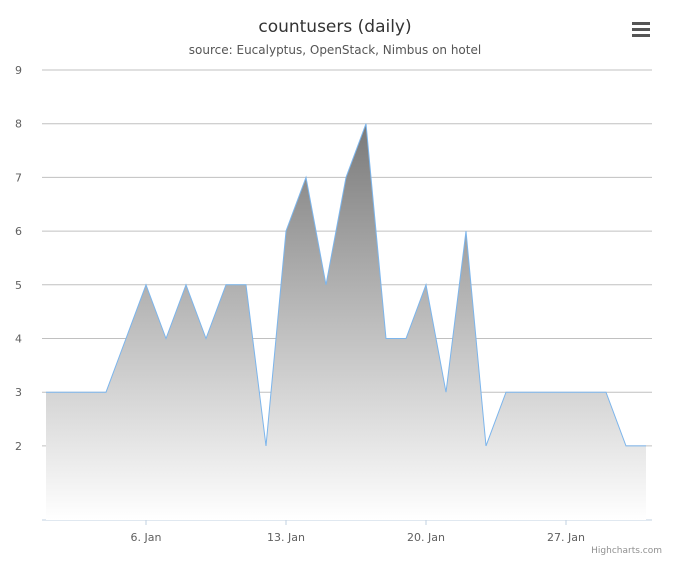 The height and width of the screenshot is (570, 680). I want to click on x-tick-label: 6. Jan, so click(146, 537).